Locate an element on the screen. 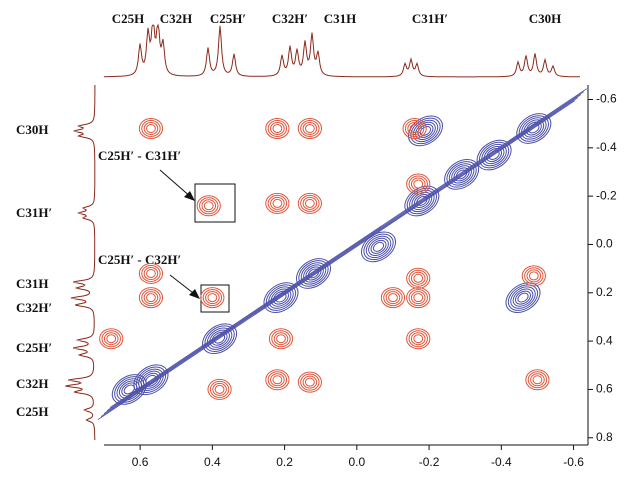 This screenshot has height=486, width=624. peak-label: C25H′ is located at coordinates (34, 347).